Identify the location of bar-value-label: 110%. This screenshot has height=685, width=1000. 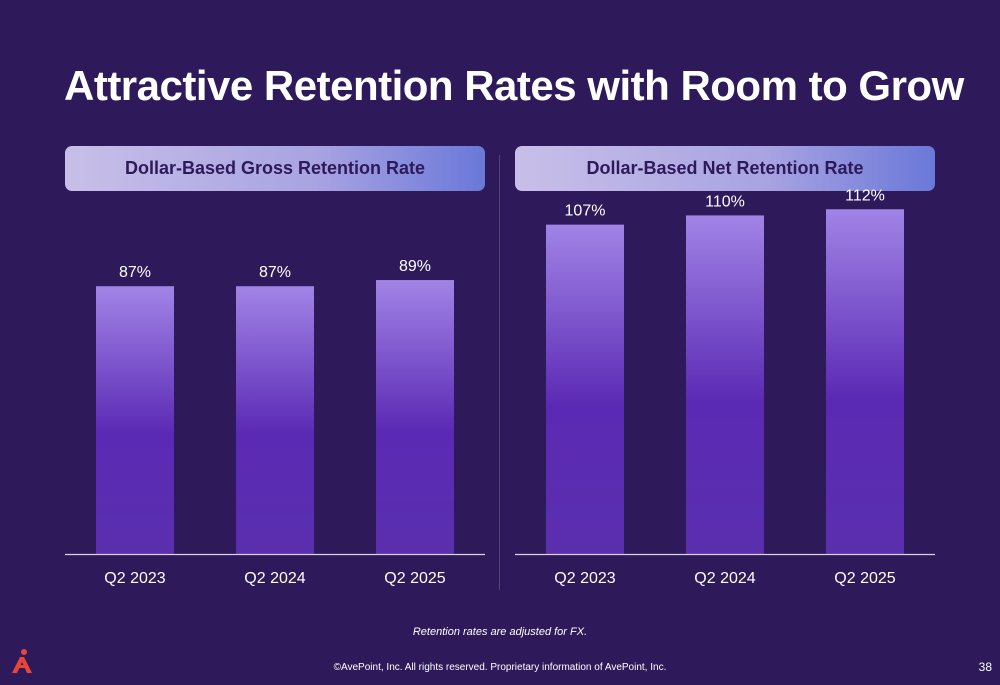
(725, 201).